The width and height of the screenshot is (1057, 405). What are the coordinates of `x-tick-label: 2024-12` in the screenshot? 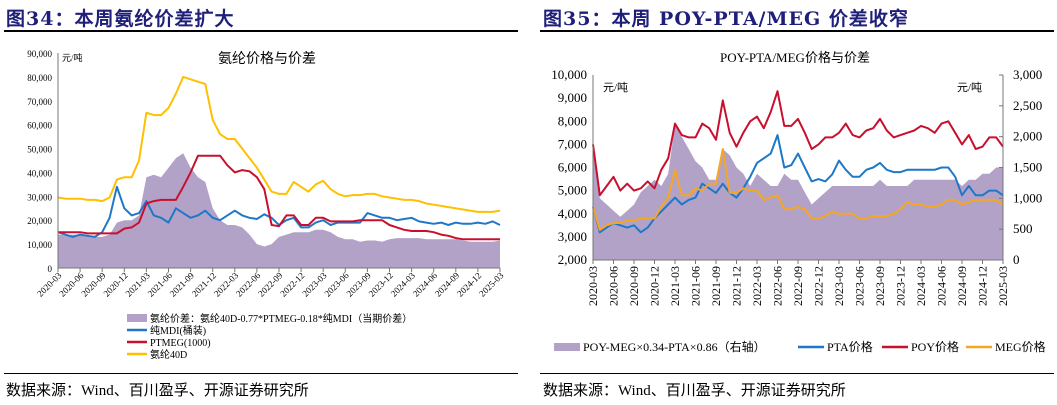 It's located at (983, 286).